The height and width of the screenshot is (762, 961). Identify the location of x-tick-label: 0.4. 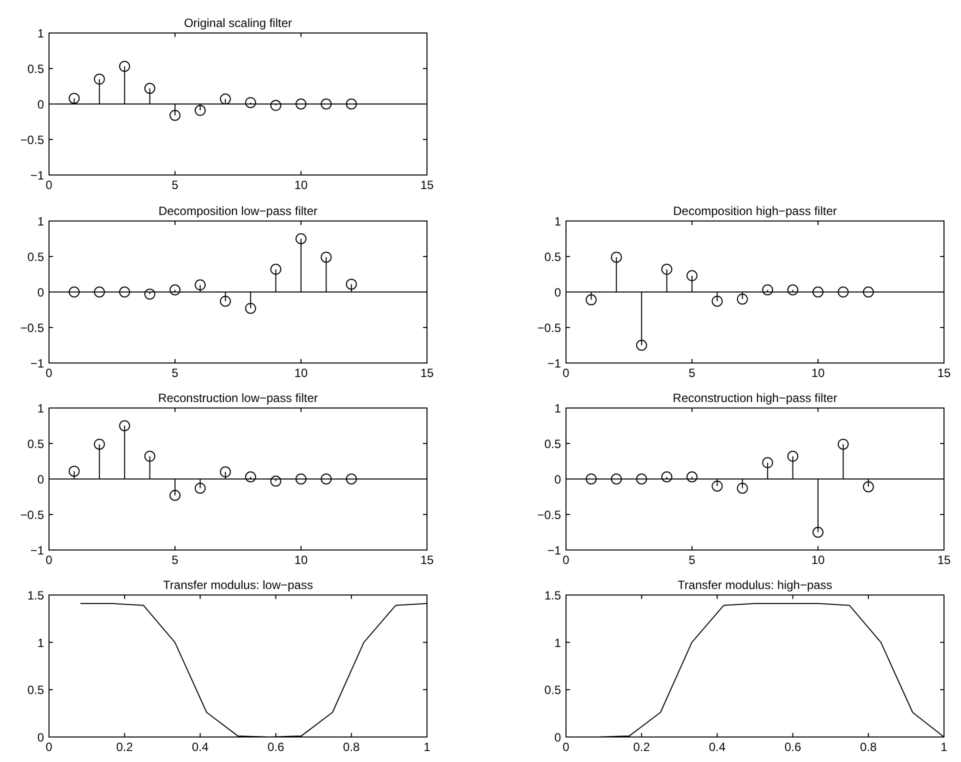
(717, 747).